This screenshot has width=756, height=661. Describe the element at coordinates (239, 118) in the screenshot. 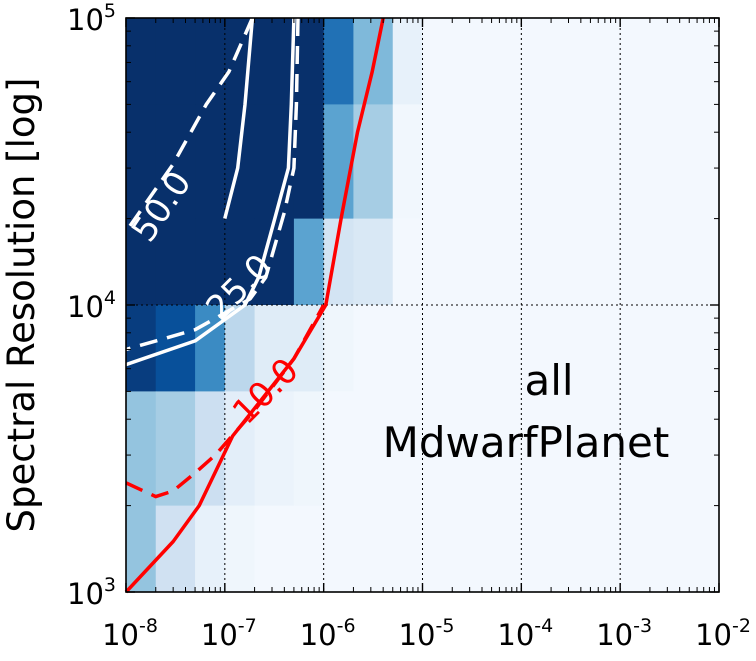

I see `contour-50.0-solid` at that location.